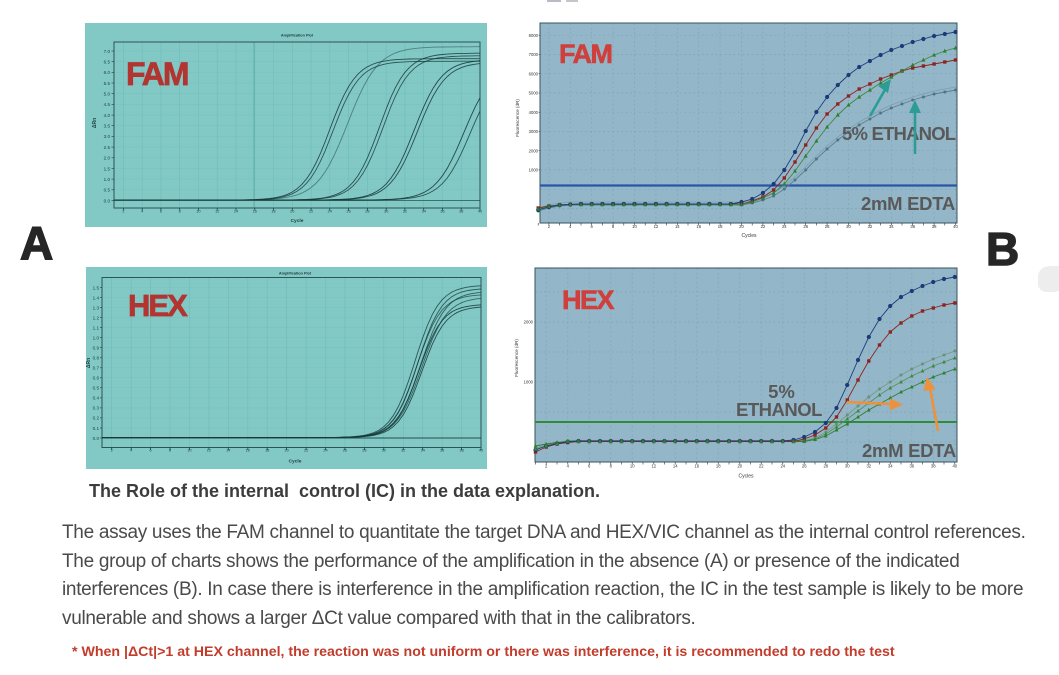 The width and height of the screenshot is (1059, 675). I want to click on svg-text: 6000, so click(534, 73).